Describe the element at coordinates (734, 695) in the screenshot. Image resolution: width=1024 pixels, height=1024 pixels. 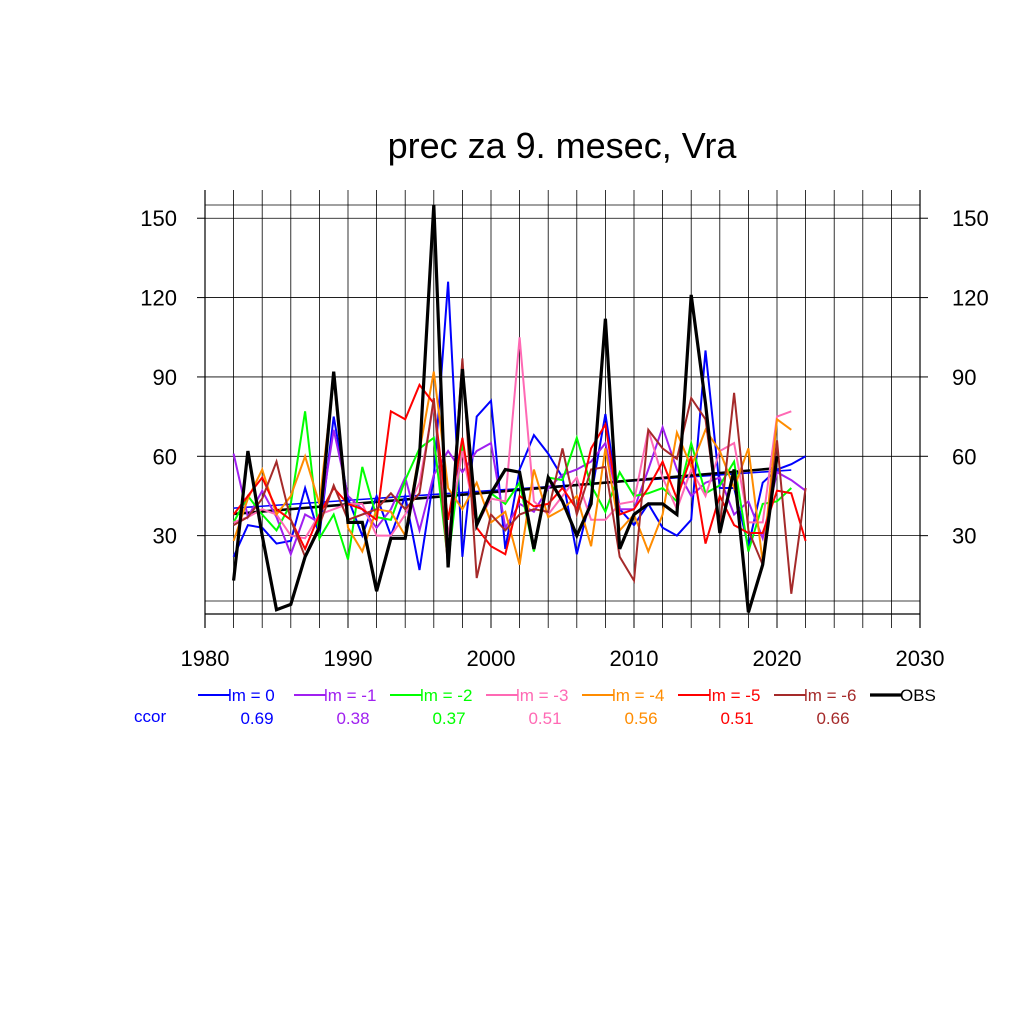
I see `legend-label: lm = -5` at that location.